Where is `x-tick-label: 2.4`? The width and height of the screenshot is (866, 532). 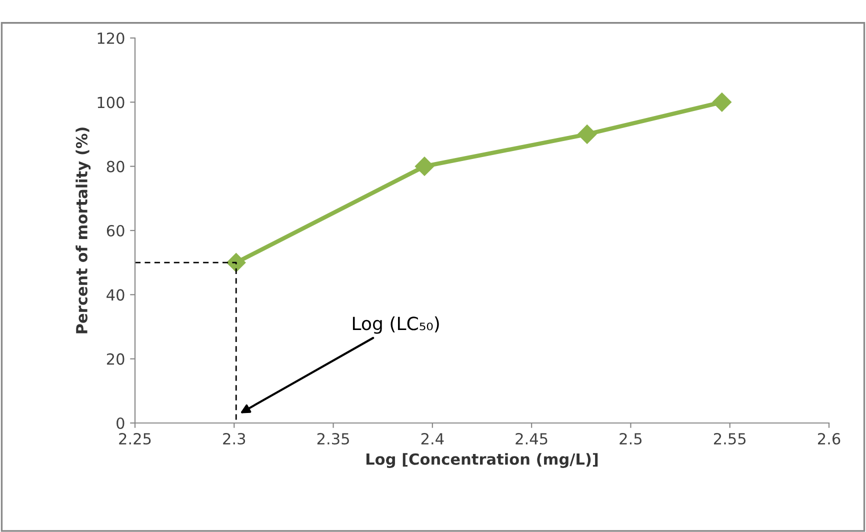
x-tick-label: 2.4 is located at coordinates (432, 438).